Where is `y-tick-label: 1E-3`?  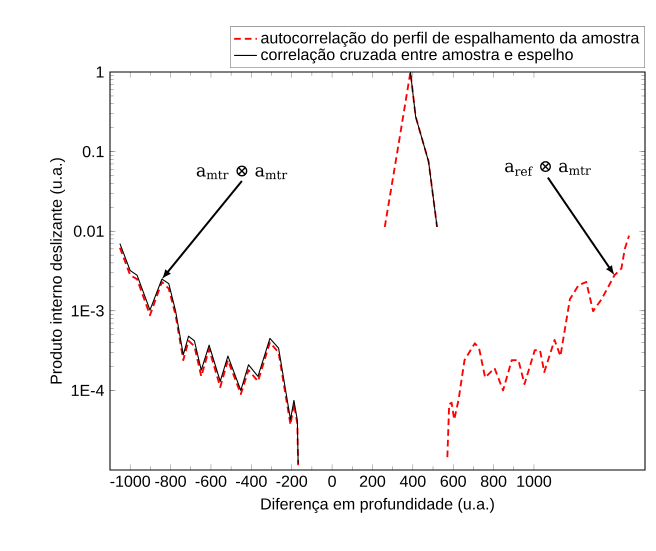
y-tick-label: 1E-3 is located at coordinates (88, 310).